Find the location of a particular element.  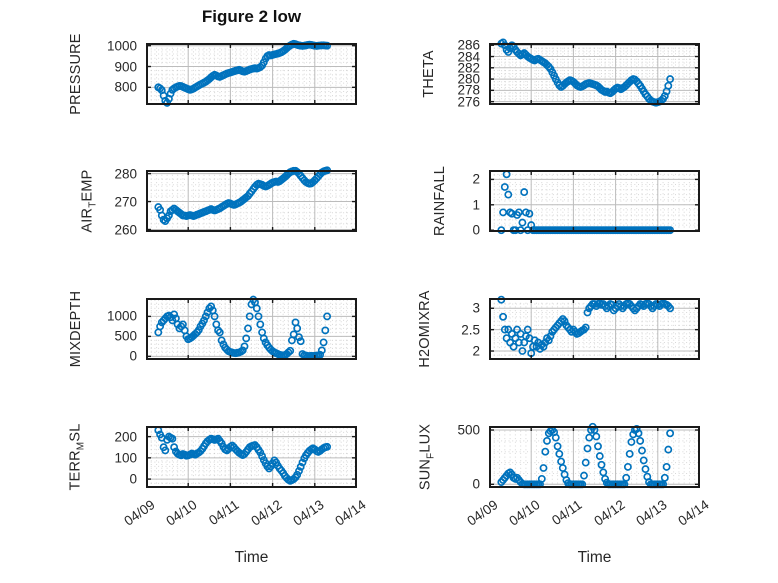

data-markers-terr_msl is located at coordinates (243, 455).